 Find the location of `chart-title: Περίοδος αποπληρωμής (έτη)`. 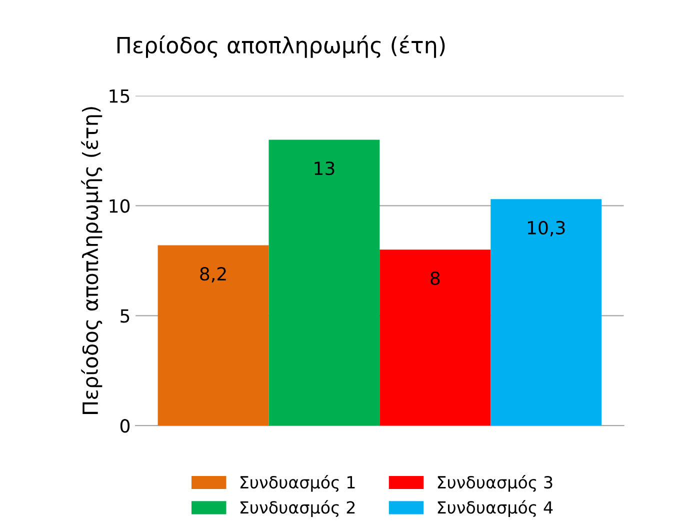

chart-title: Περίοδος αποπληρωμής (έτη) is located at coordinates (281, 46).